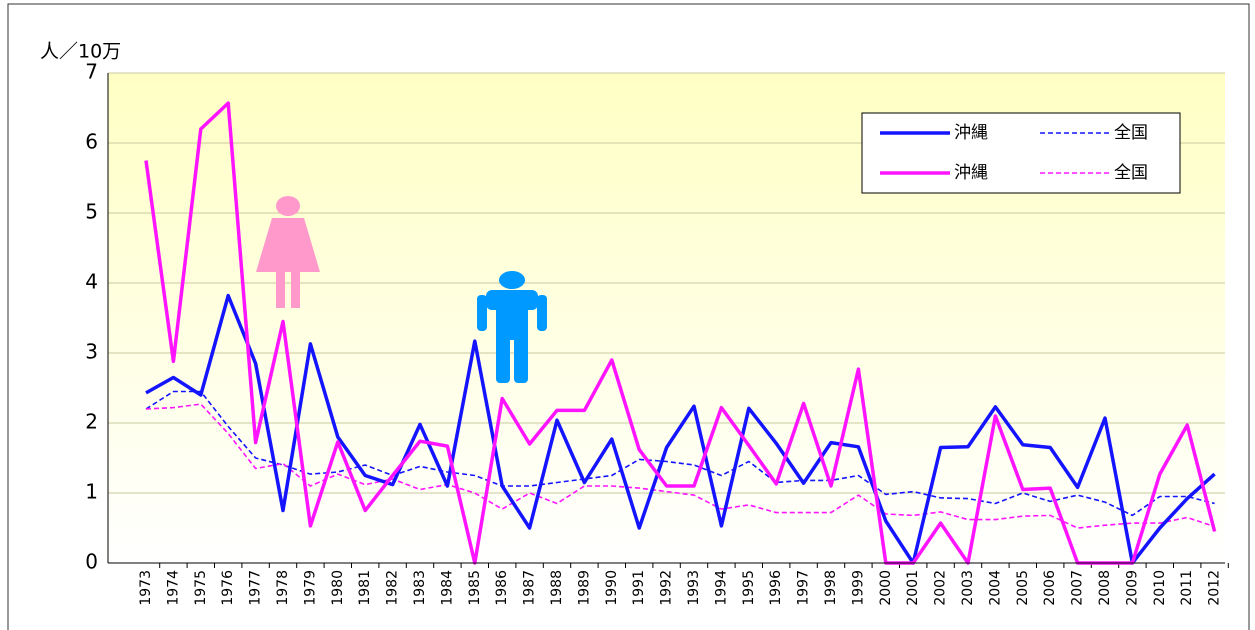 This screenshot has height=630, width=1255. What do you see at coordinates (639, 588) in the screenshot?
I see `x-tick-label: 1991` at bounding box center [639, 588].